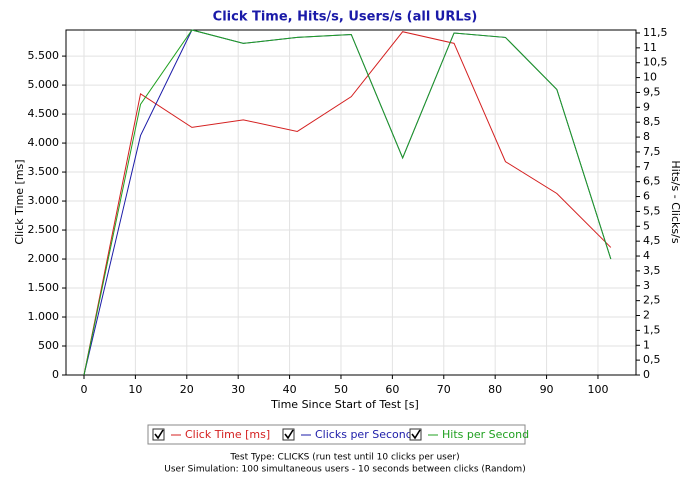 This screenshot has width=691, height=481. What do you see at coordinates (44, 84) in the screenshot?
I see `y-tick-label: 5.000` at bounding box center [44, 84].